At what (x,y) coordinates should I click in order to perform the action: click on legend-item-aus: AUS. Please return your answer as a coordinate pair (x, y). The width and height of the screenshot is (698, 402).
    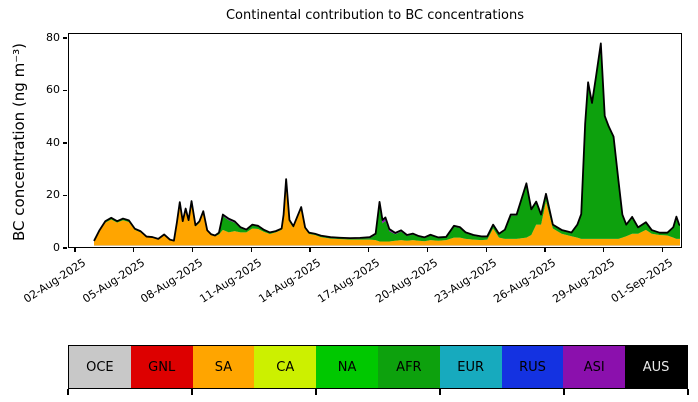
    Looking at the image, I should click on (656, 367).